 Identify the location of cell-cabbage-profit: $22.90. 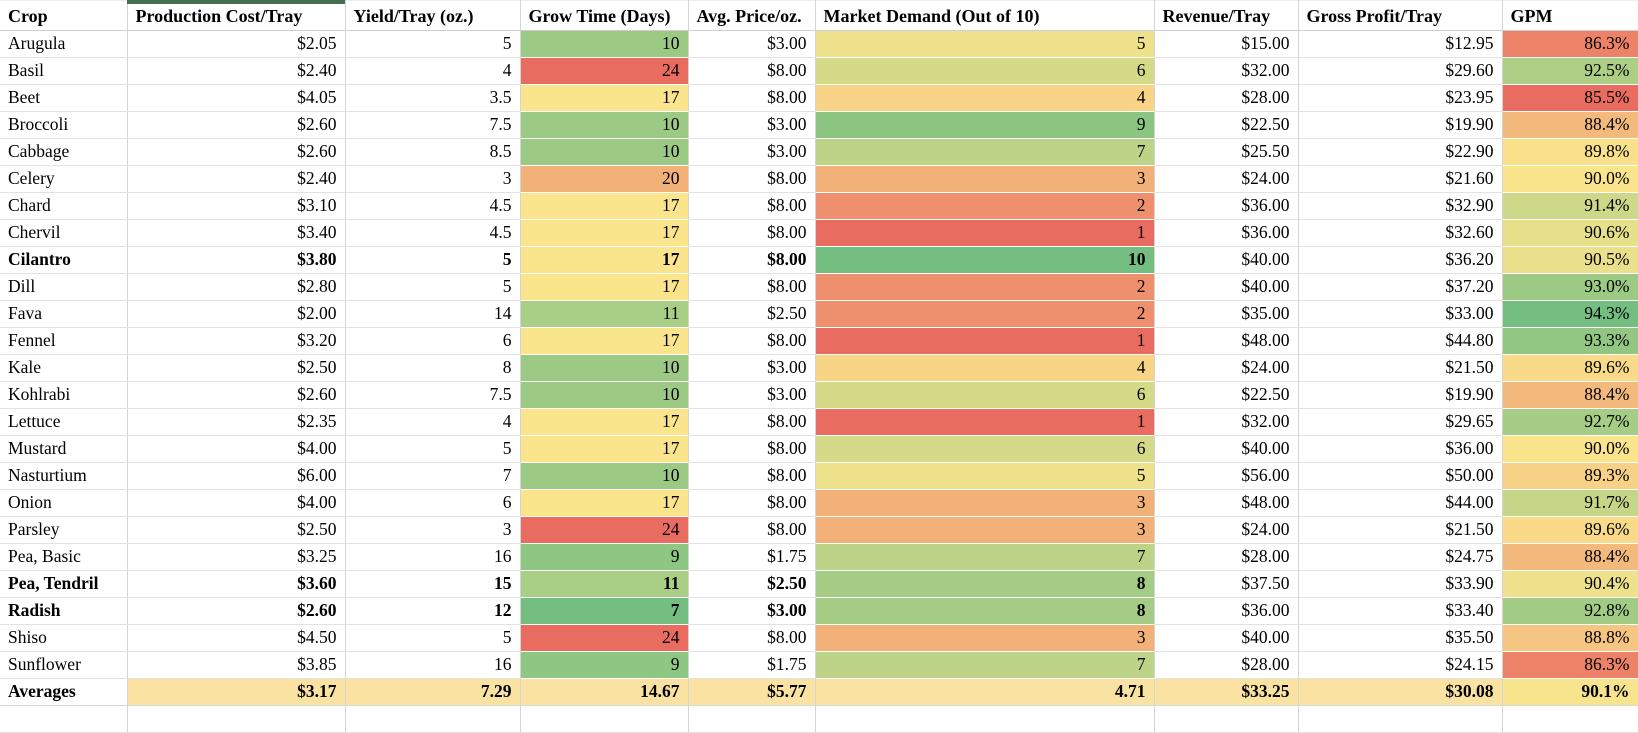
(1400, 152).